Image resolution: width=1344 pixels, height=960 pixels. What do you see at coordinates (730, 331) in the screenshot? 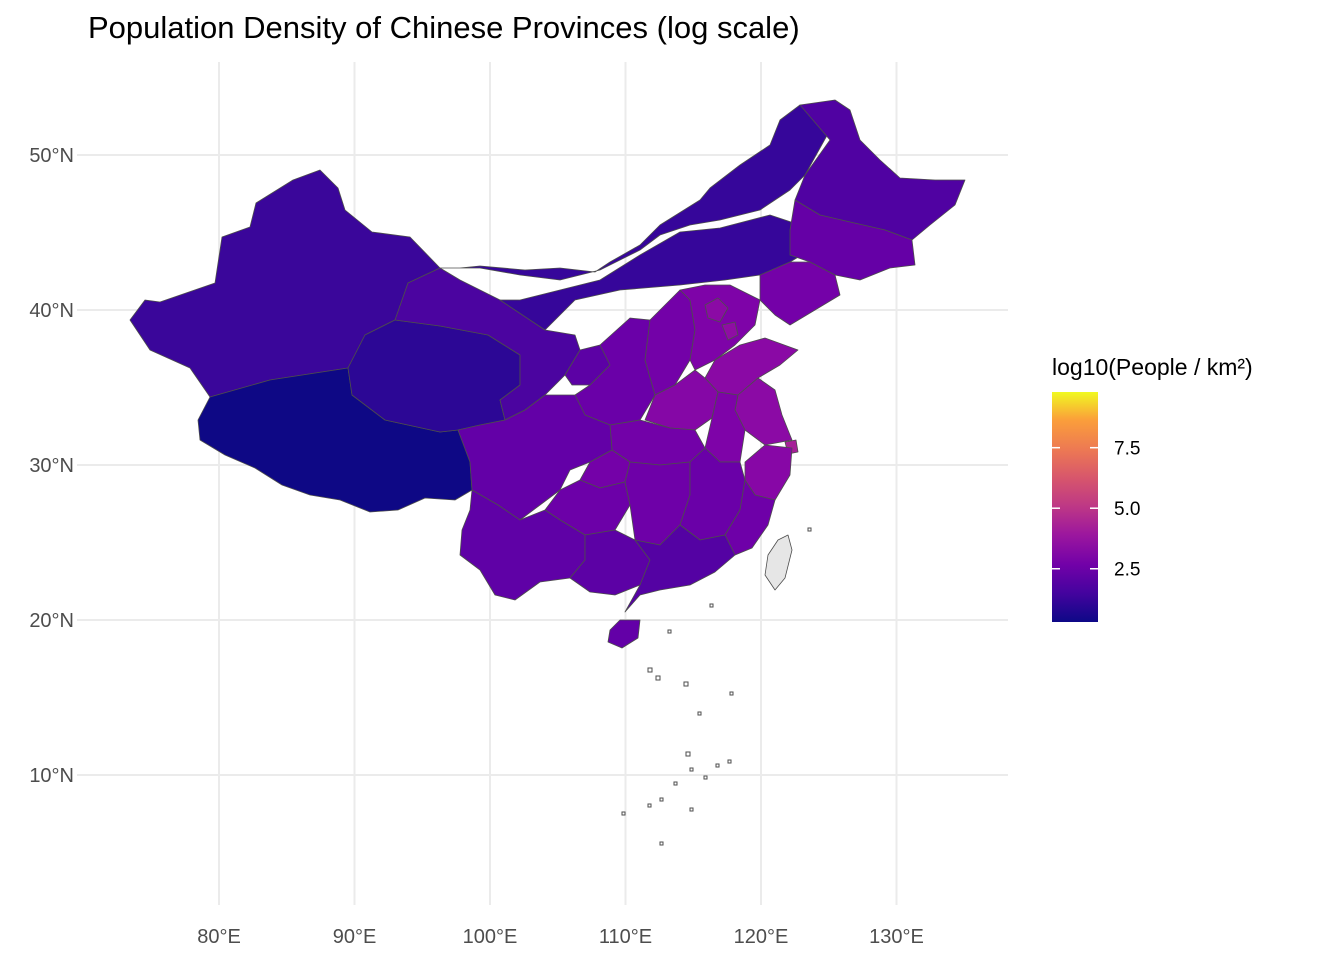
I see `region-tianjin` at bounding box center [730, 331].